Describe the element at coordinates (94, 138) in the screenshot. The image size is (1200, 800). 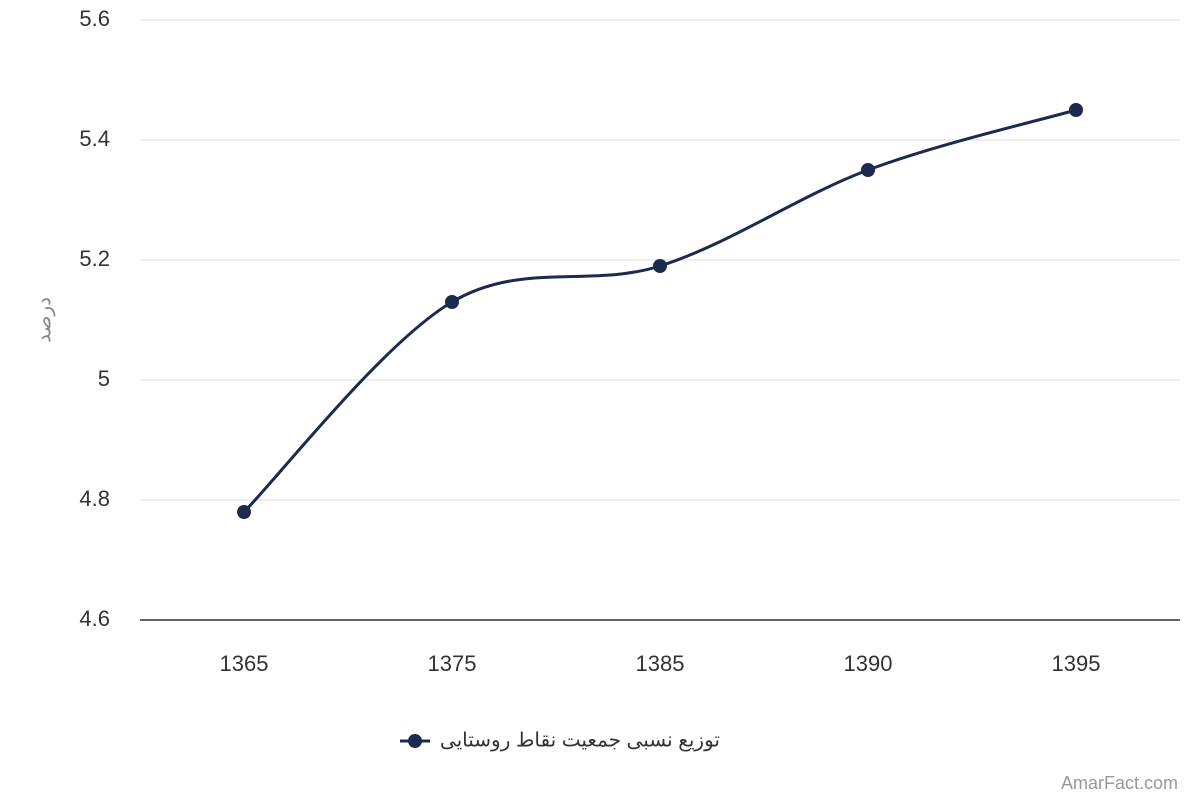
I see `y-tick-label: 5.4` at that location.